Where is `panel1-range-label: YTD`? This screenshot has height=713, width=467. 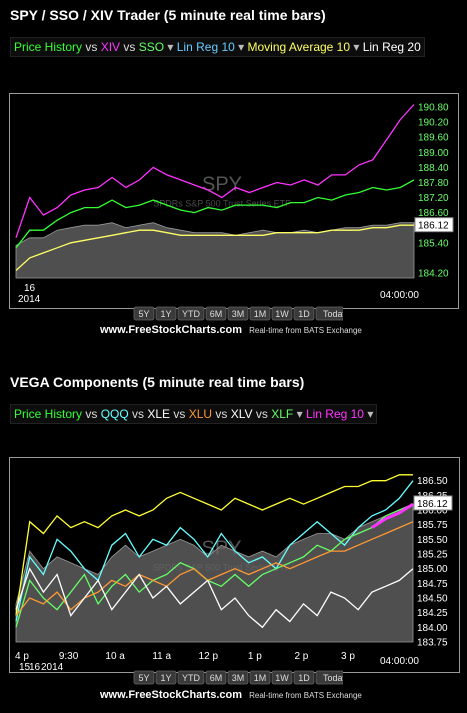
panel1-range-label: YTD is located at coordinates (191, 314).